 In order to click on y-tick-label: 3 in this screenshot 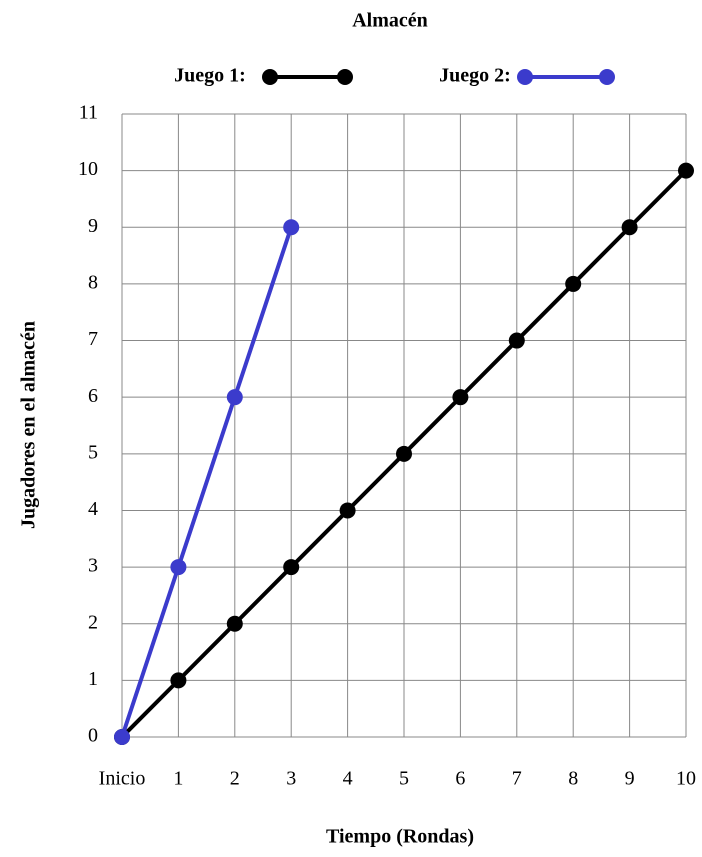, I will do `click(93, 566)`.